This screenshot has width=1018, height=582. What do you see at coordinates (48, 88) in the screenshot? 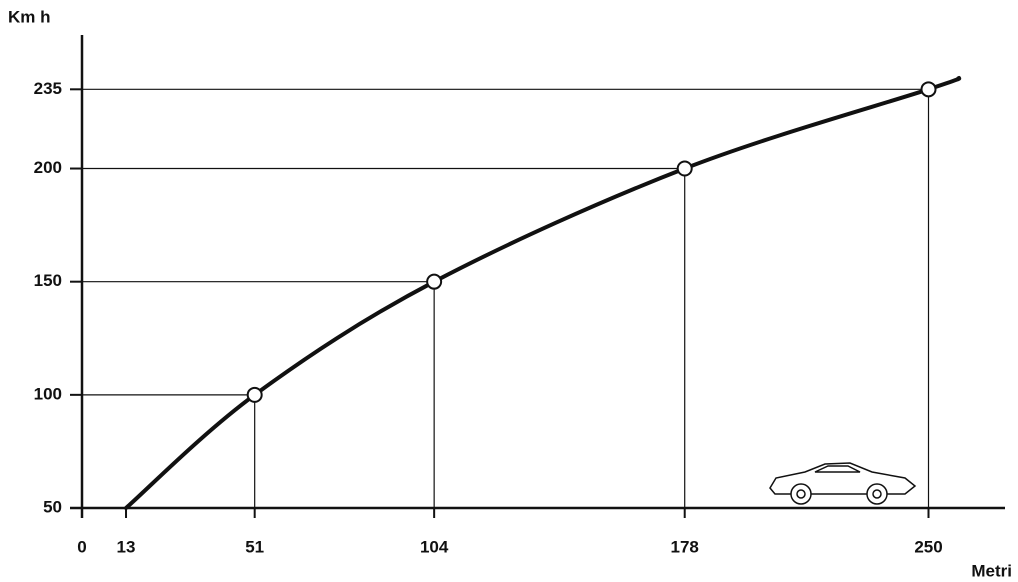
I see `y-tick-label: 235` at bounding box center [48, 88].